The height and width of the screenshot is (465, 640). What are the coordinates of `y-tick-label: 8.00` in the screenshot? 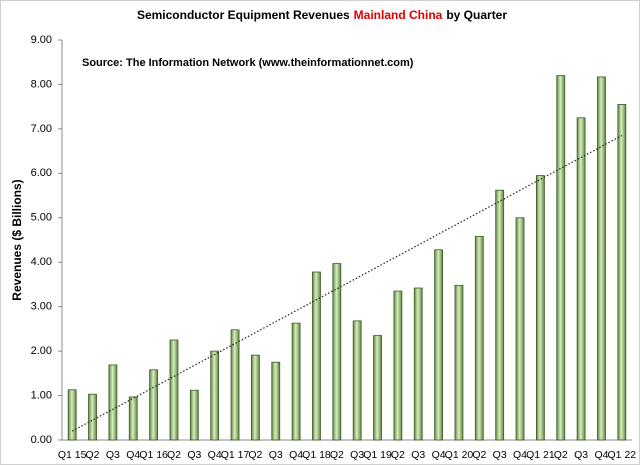 It's located at (41, 84).